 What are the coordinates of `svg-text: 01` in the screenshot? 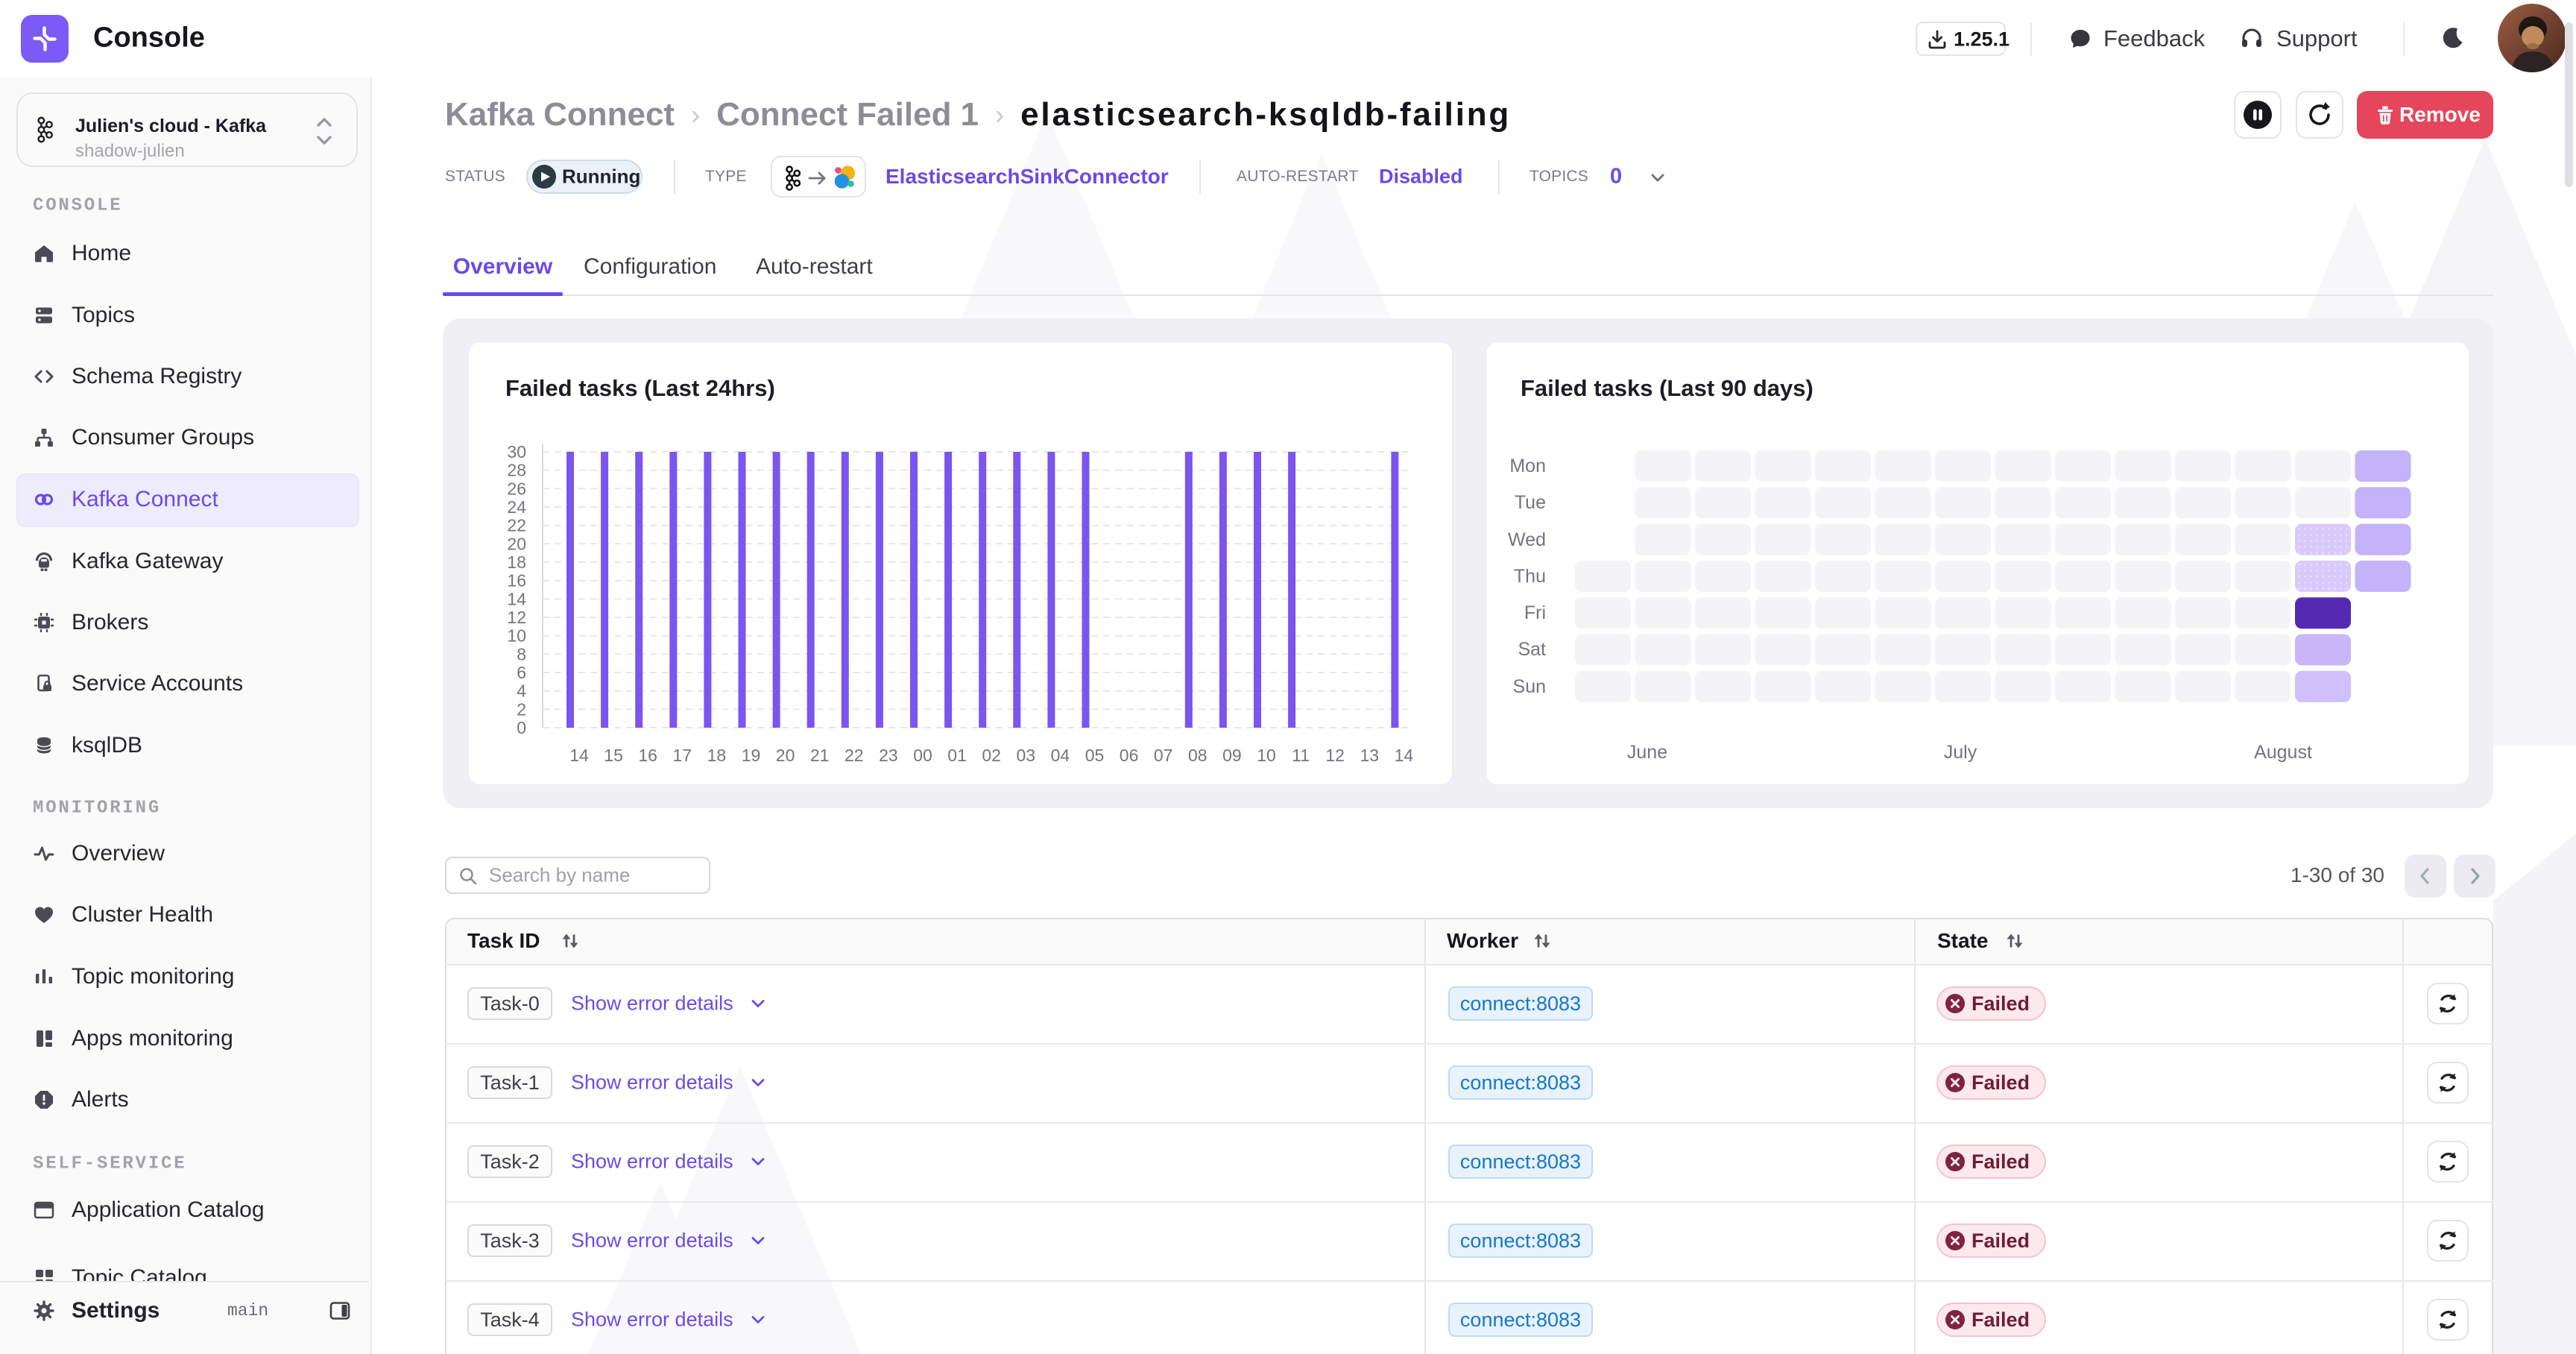 It's located at (957, 755).